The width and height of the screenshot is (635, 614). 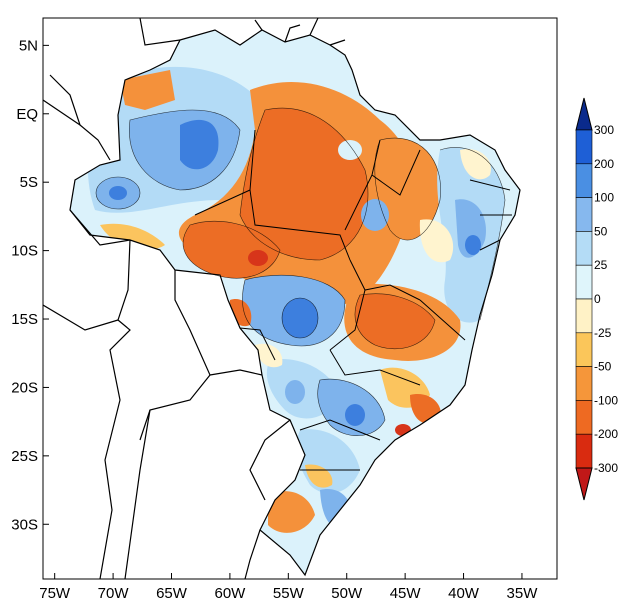 I want to click on colorbar-label: 100, so click(x=604, y=198).